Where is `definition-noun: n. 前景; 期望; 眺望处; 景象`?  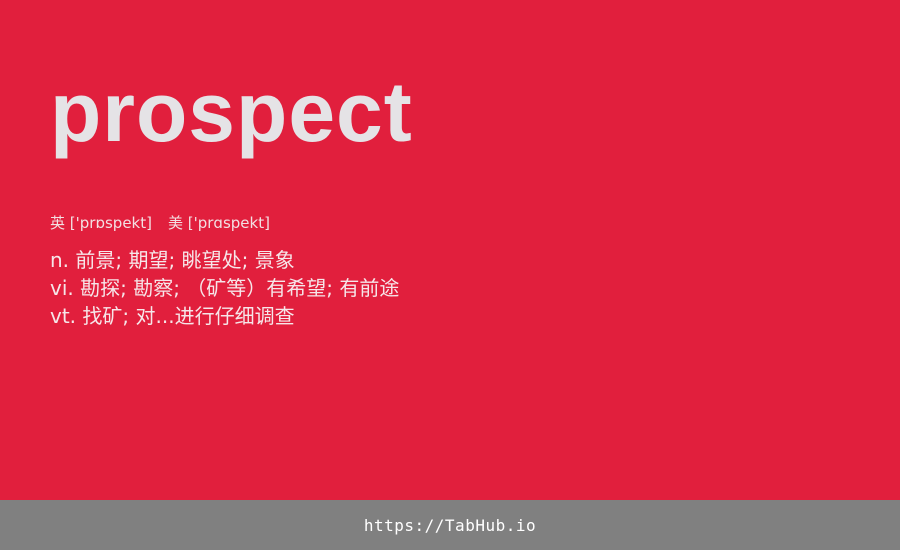
definition-noun: n. 前景; 期望; 眺望处; 景象 is located at coordinates (224, 260).